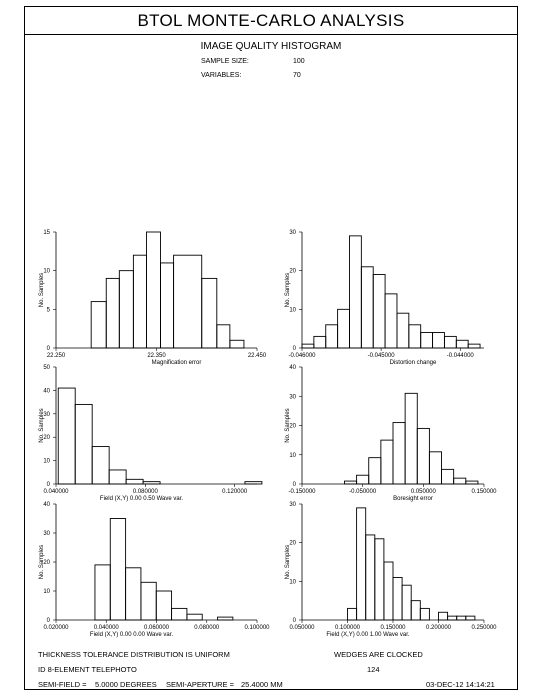  What do you see at coordinates (439, 628) in the screenshot?
I see `x-tick-label: 0.200000` at bounding box center [439, 628].